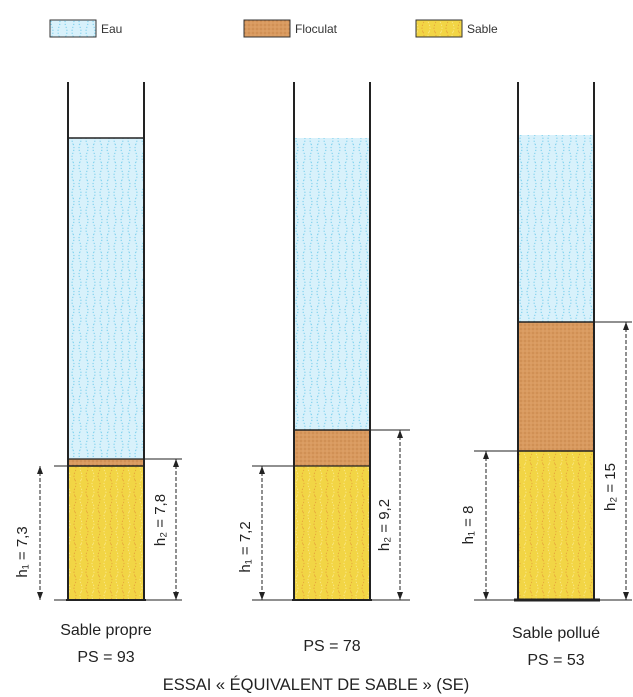  What do you see at coordinates (468, 525) in the screenshot?
I see `h1-label: h₁ = 8` at bounding box center [468, 525].